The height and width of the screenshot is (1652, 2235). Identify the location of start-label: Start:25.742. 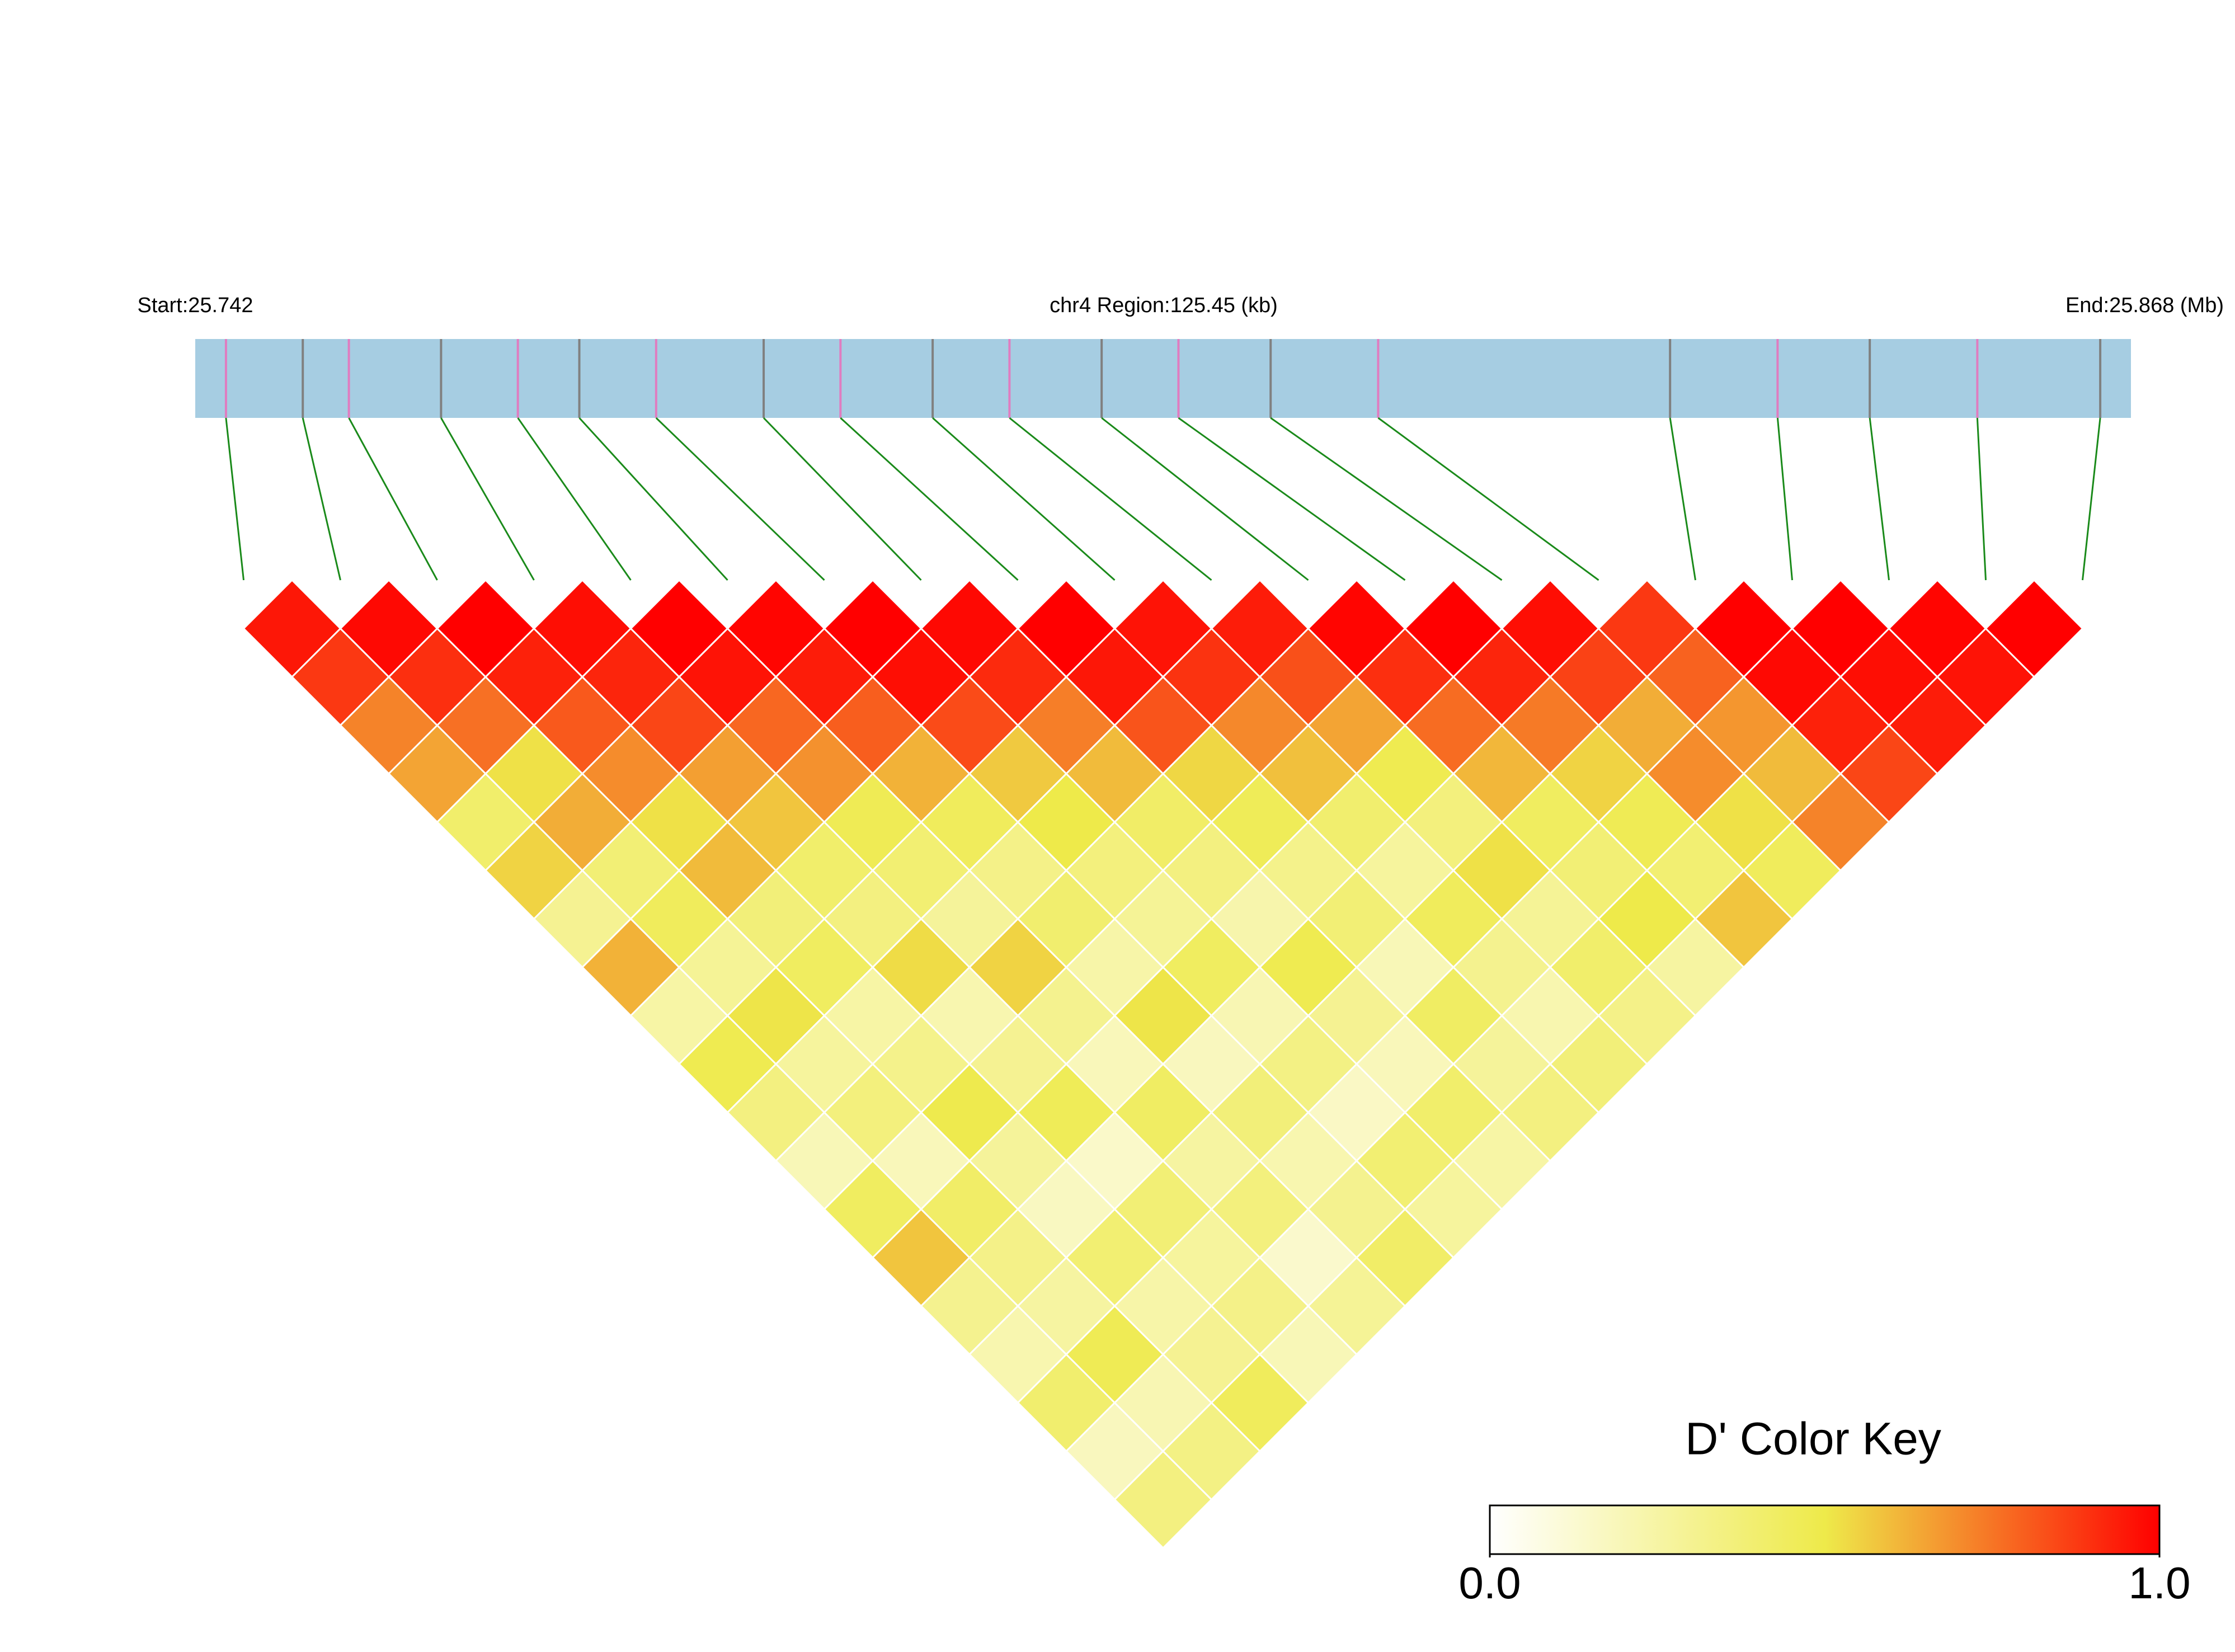
(195, 306).